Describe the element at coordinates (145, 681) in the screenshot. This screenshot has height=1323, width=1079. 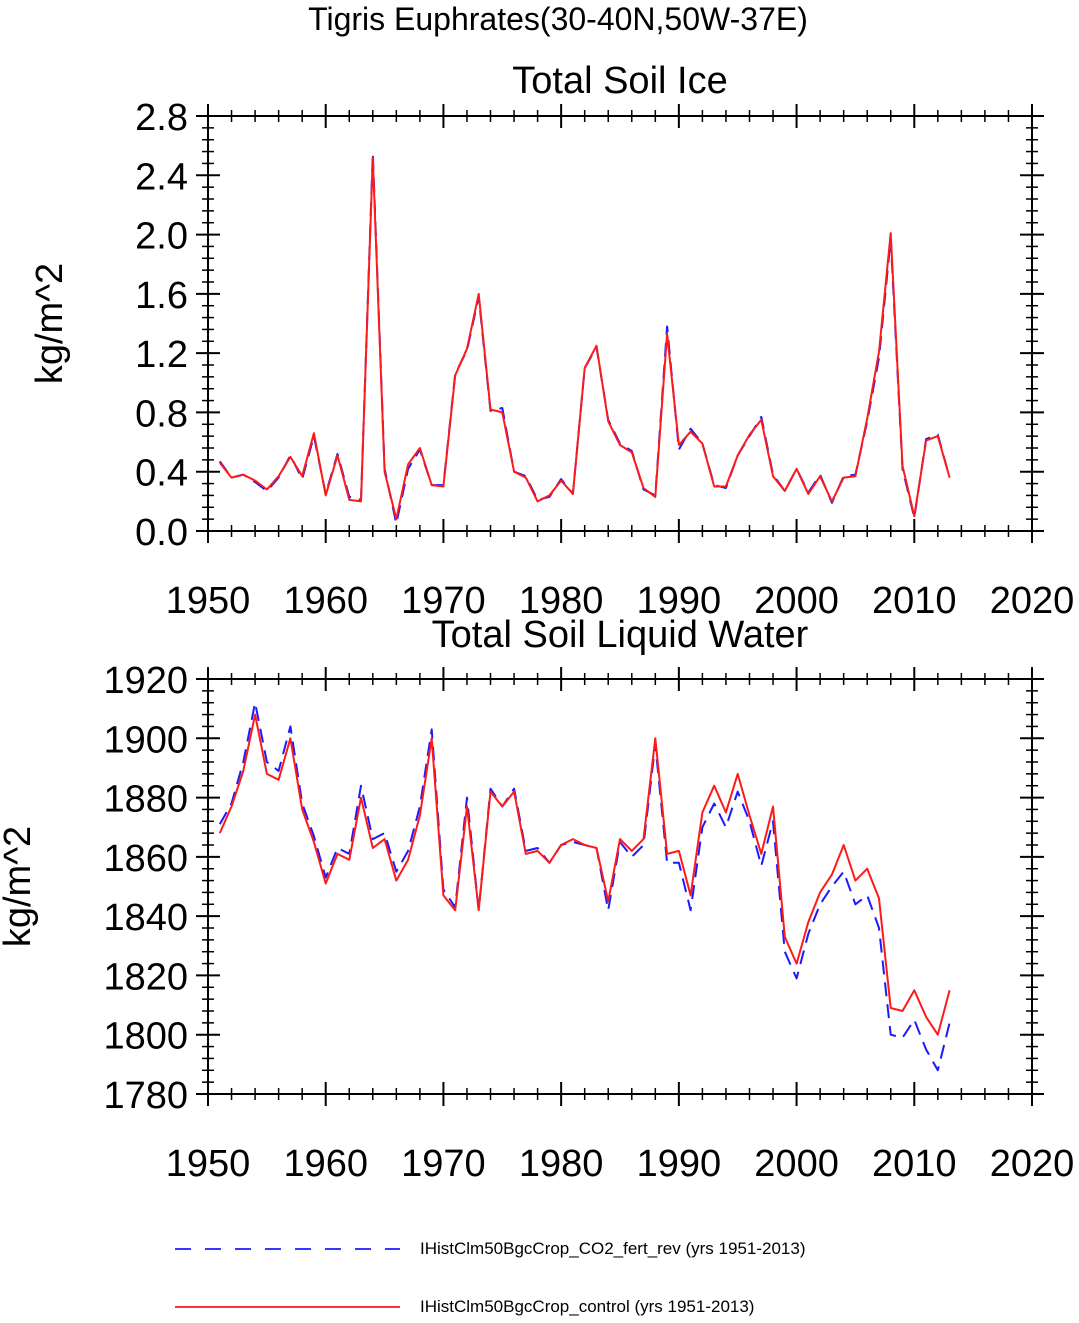
I see `y-tick-label: 1920` at that location.